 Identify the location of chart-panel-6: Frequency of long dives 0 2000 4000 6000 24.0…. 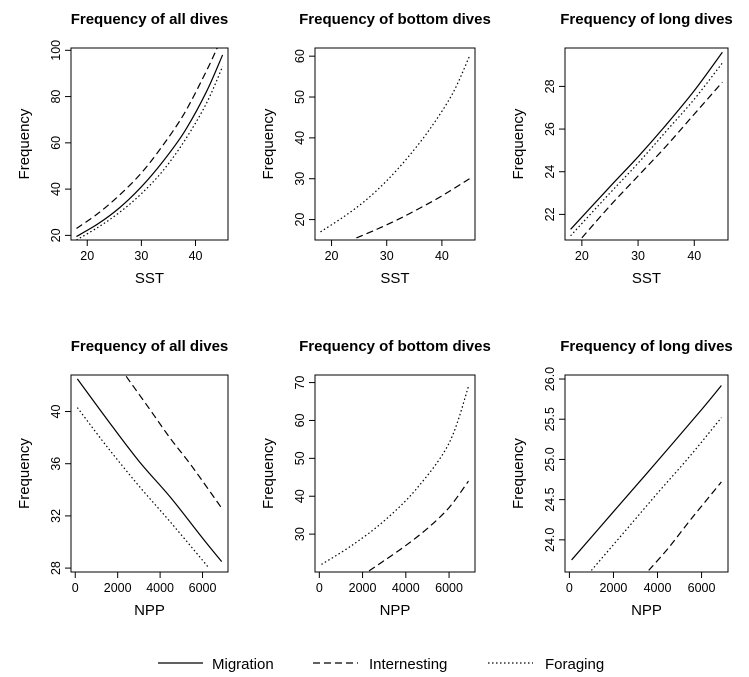
(621, 478).